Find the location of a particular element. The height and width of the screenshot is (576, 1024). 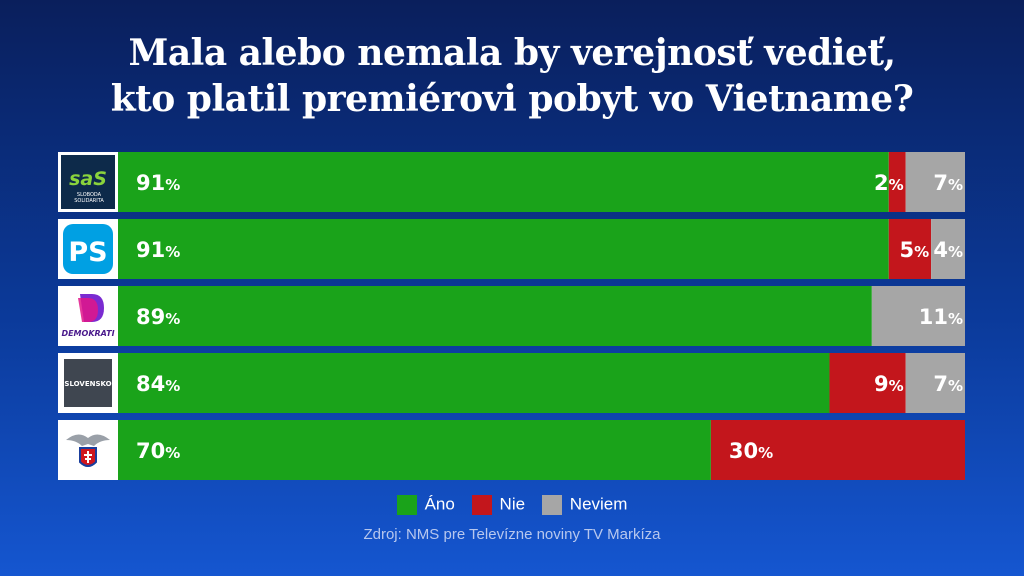

legend-label-ano: Áno is located at coordinates (439, 504).